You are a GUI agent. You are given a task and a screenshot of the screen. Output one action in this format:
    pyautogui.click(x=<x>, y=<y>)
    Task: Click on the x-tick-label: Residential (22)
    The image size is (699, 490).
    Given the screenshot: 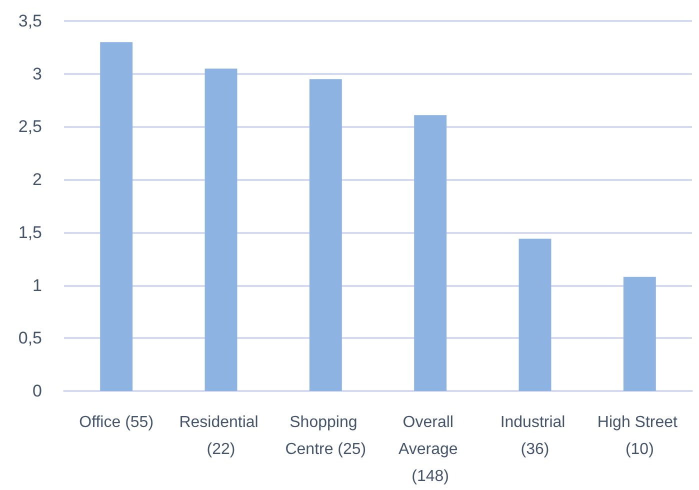 What is the action you would take?
    pyautogui.click(x=221, y=436)
    